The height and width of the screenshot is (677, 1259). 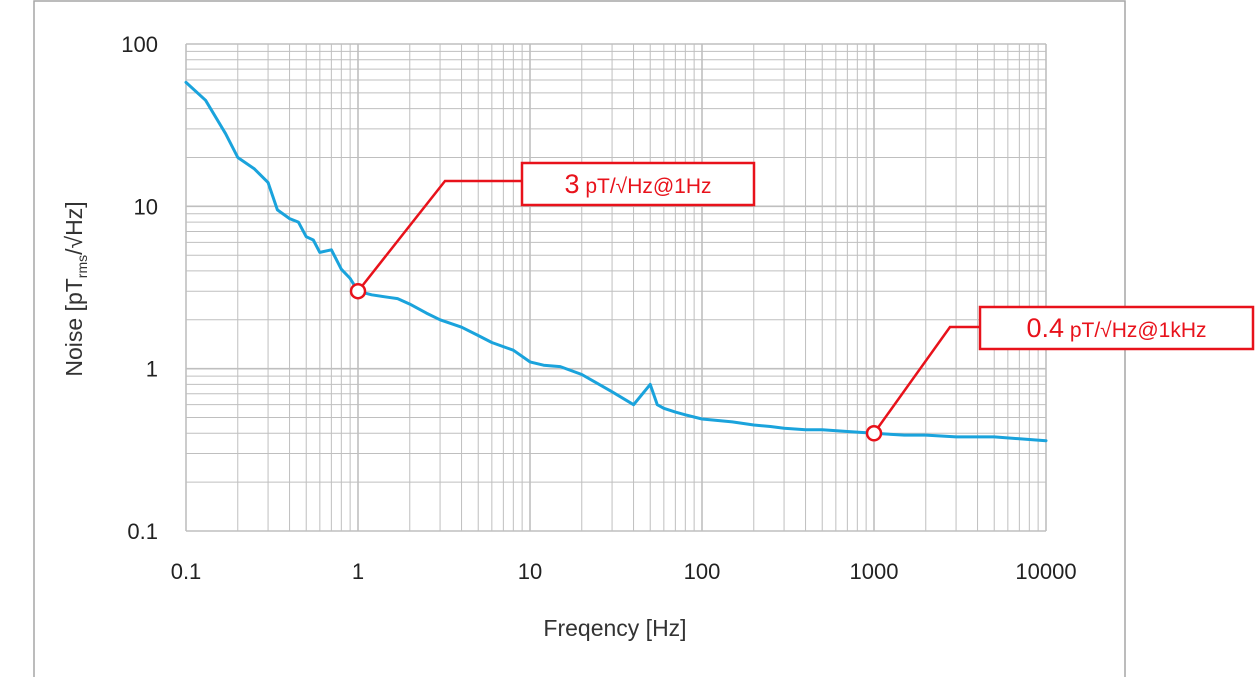 What do you see at coordinates (702, 571) in the screenshot?
I see `x-tick-label: 100` at bounding box center [702, 571].